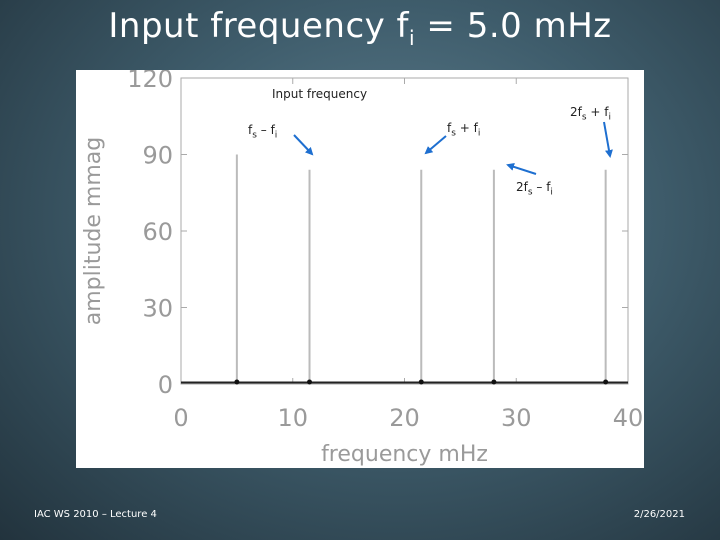  I want to click on arrow-2fs-minus-fi, so click(521, 169).